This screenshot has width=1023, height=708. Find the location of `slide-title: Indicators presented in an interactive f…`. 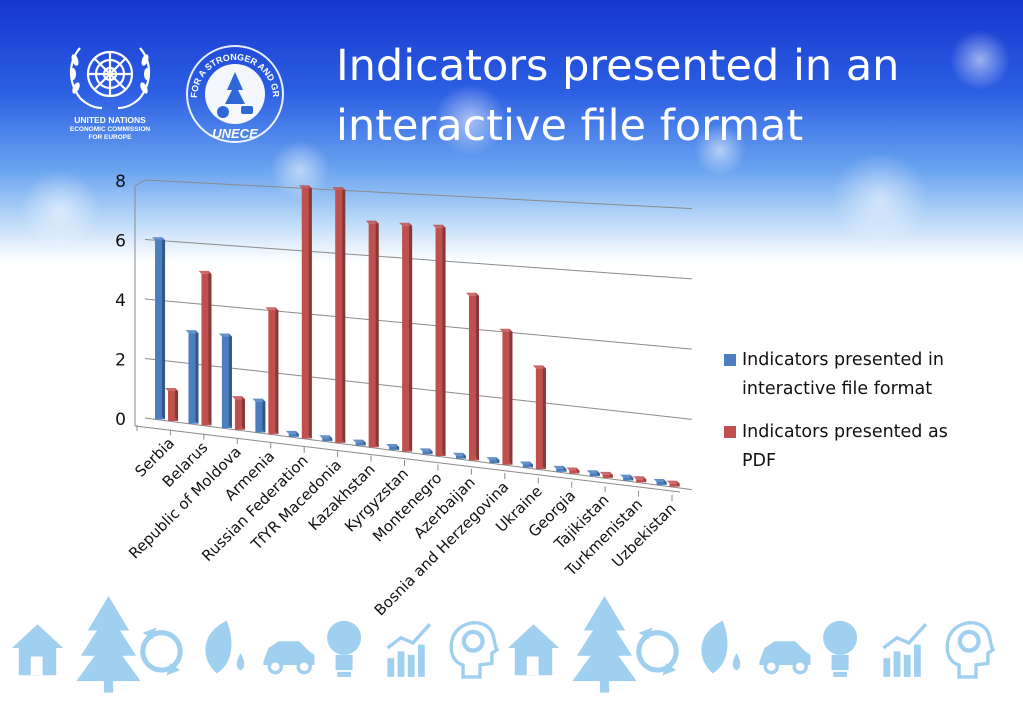

slide-title: Indicators presented in an interactive f… is located at coordinates (618, 96).